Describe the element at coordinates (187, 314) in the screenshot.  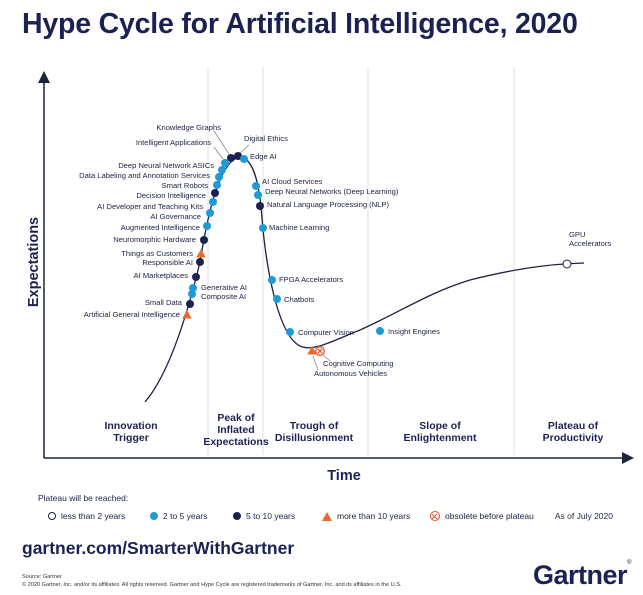
I see `marker-artificial-general-intelligence-triangle-icon` at that location.